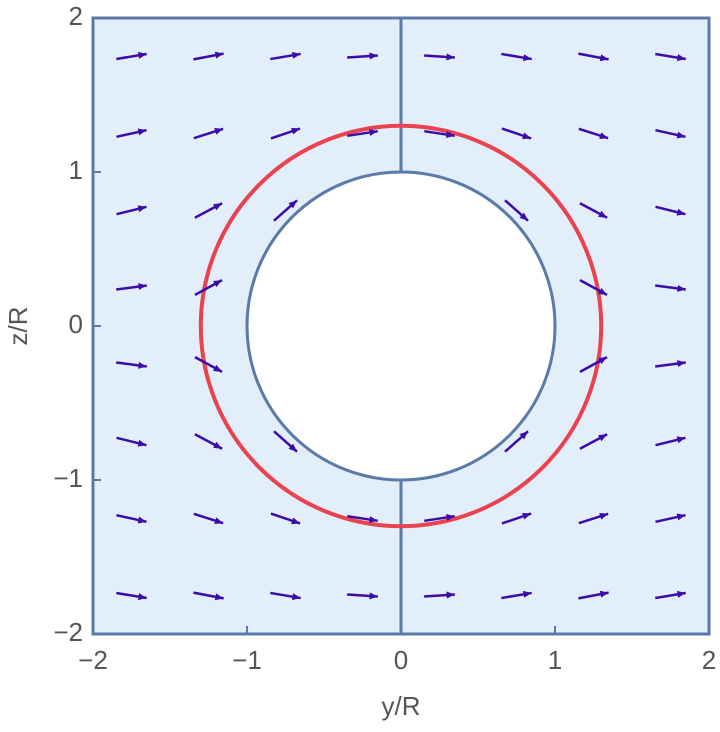 The height and width of the screenshot is (732, 720). I want to click on x-tick-label: 0, so click(401, 660).